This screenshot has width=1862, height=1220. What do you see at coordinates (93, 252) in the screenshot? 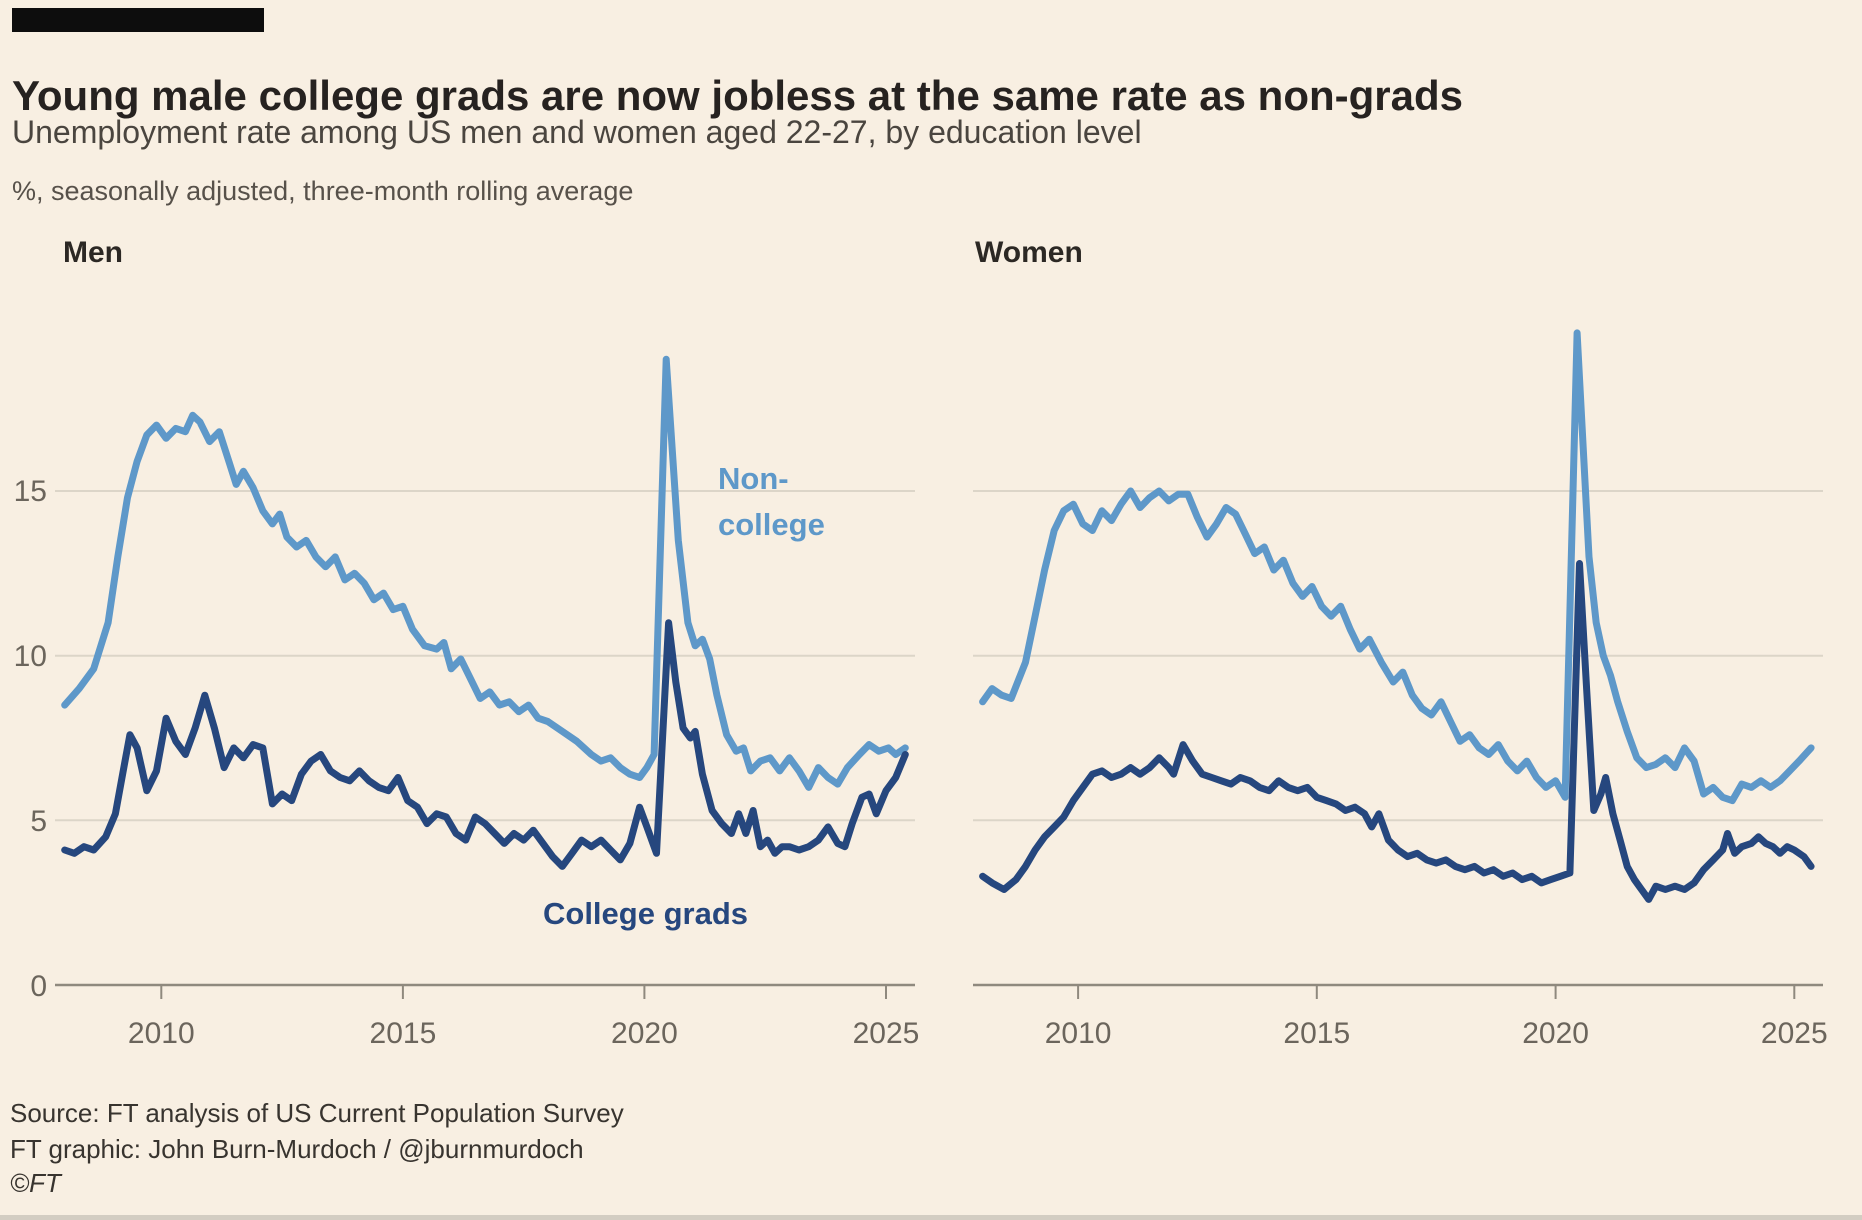
I see `panel-heading-men: Men` at bounding box center [93, 252].